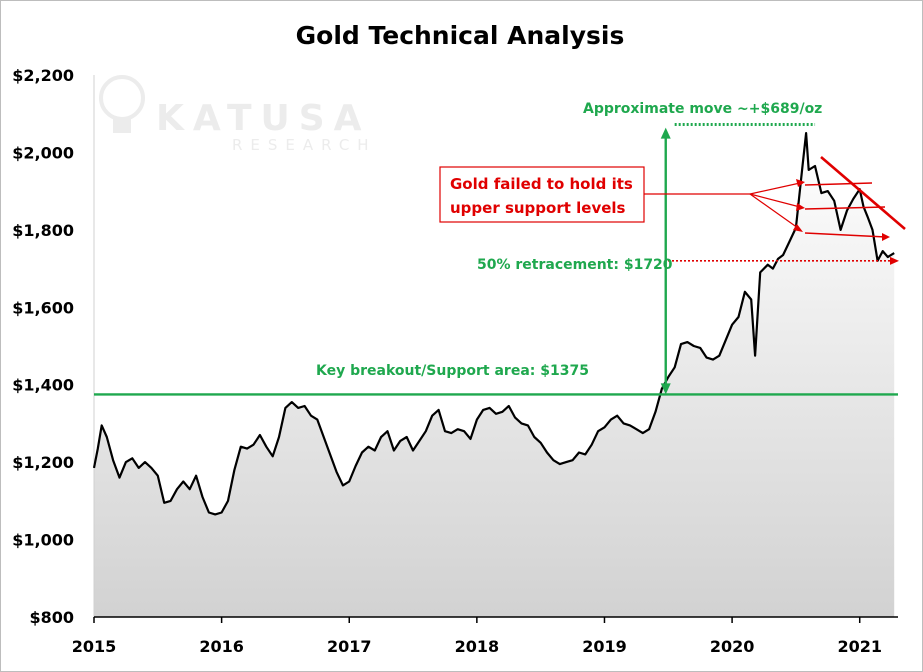  Describe the element at coordinates (349, 646) in the screenshot. I see `x-tick-label: 2017` at that location.